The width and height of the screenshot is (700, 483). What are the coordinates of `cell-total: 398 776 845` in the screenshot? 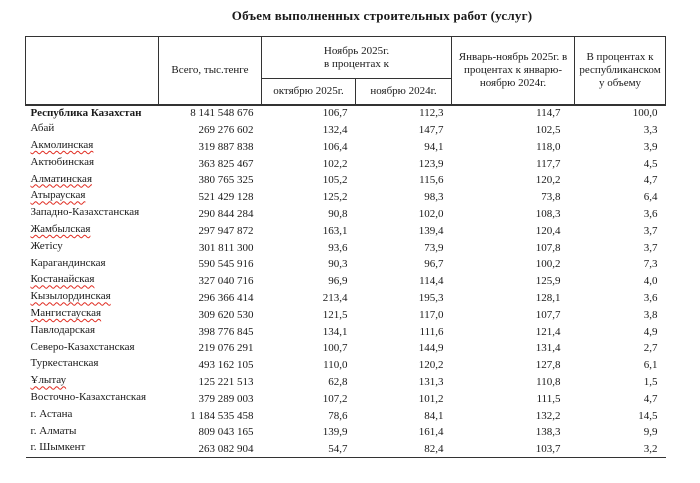 It's located at (226, 331).